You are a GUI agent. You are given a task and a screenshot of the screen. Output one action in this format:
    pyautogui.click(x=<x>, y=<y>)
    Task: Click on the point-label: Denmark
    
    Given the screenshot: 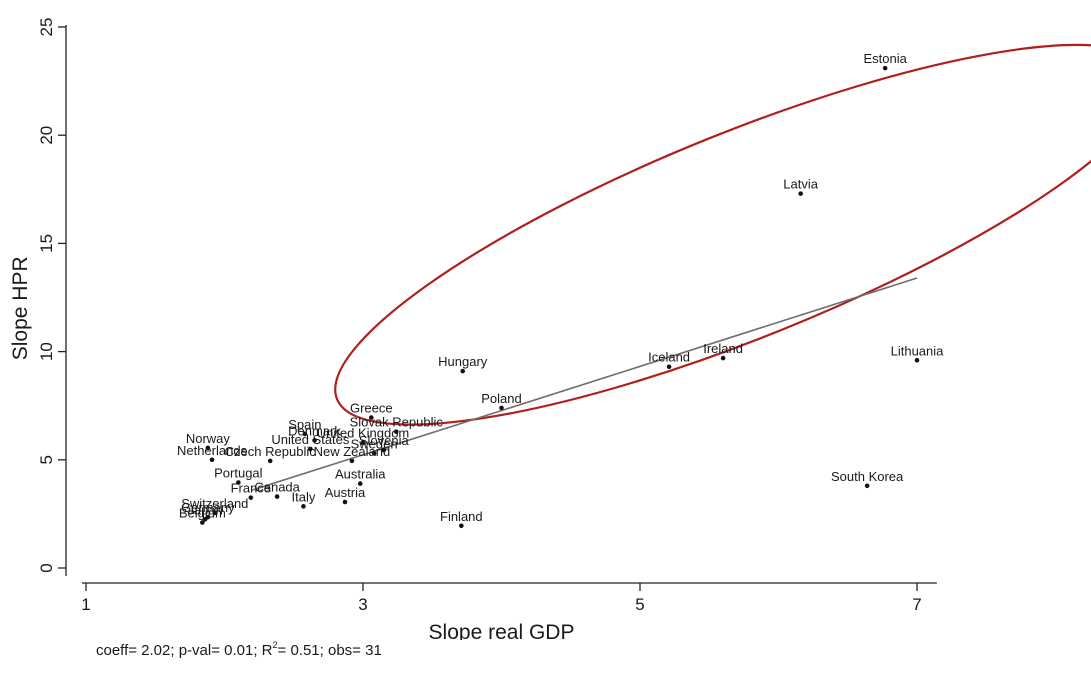 What is the action you would take?
    pyautogui.click(x=314, y=430)
    